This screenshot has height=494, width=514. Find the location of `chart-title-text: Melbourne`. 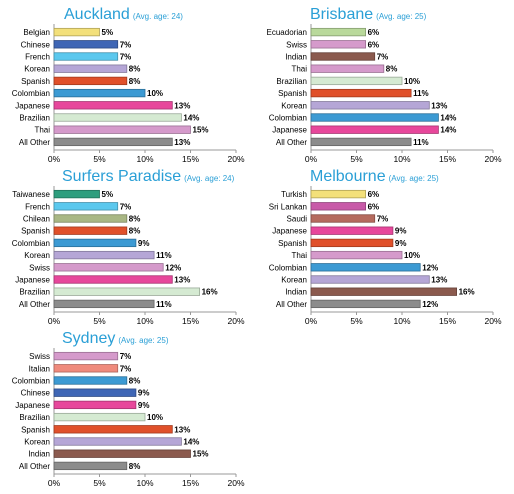

chart-title-text: Melbourne is located at coordinates (348, 176).